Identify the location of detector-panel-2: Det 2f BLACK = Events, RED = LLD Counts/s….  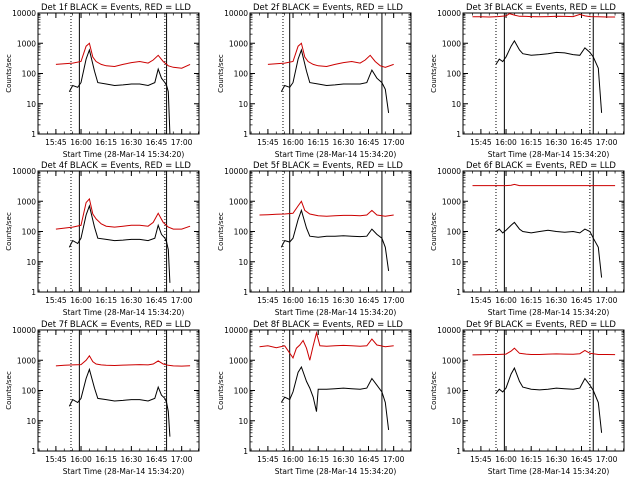
(314, 81).